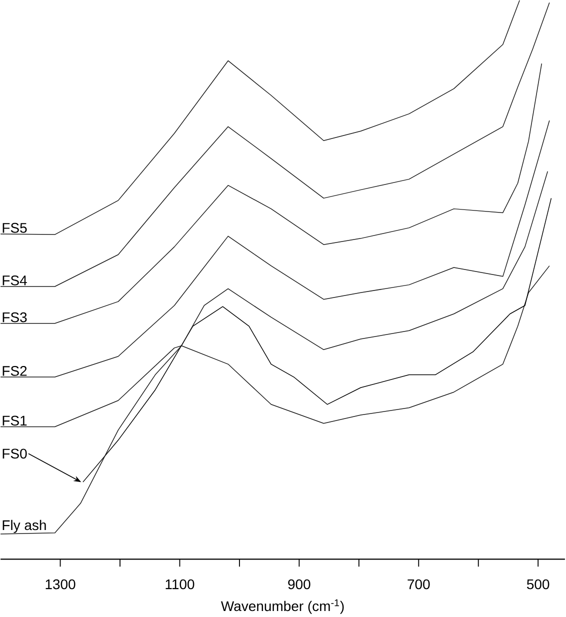 The width and height of the screenshot is (566, 617). I want to click on series-label: FS5, so click(15, 227).